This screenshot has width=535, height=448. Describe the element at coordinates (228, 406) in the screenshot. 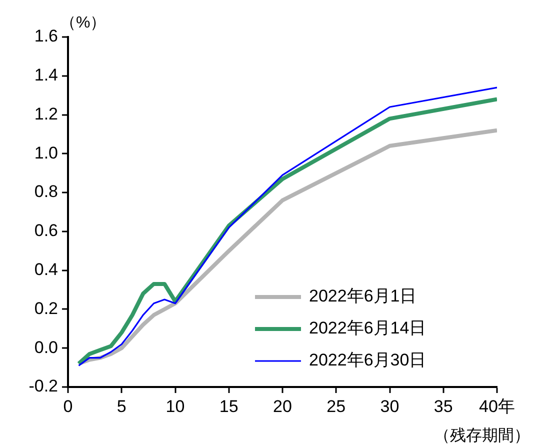

I see `x-tick-label: 15` at that location.